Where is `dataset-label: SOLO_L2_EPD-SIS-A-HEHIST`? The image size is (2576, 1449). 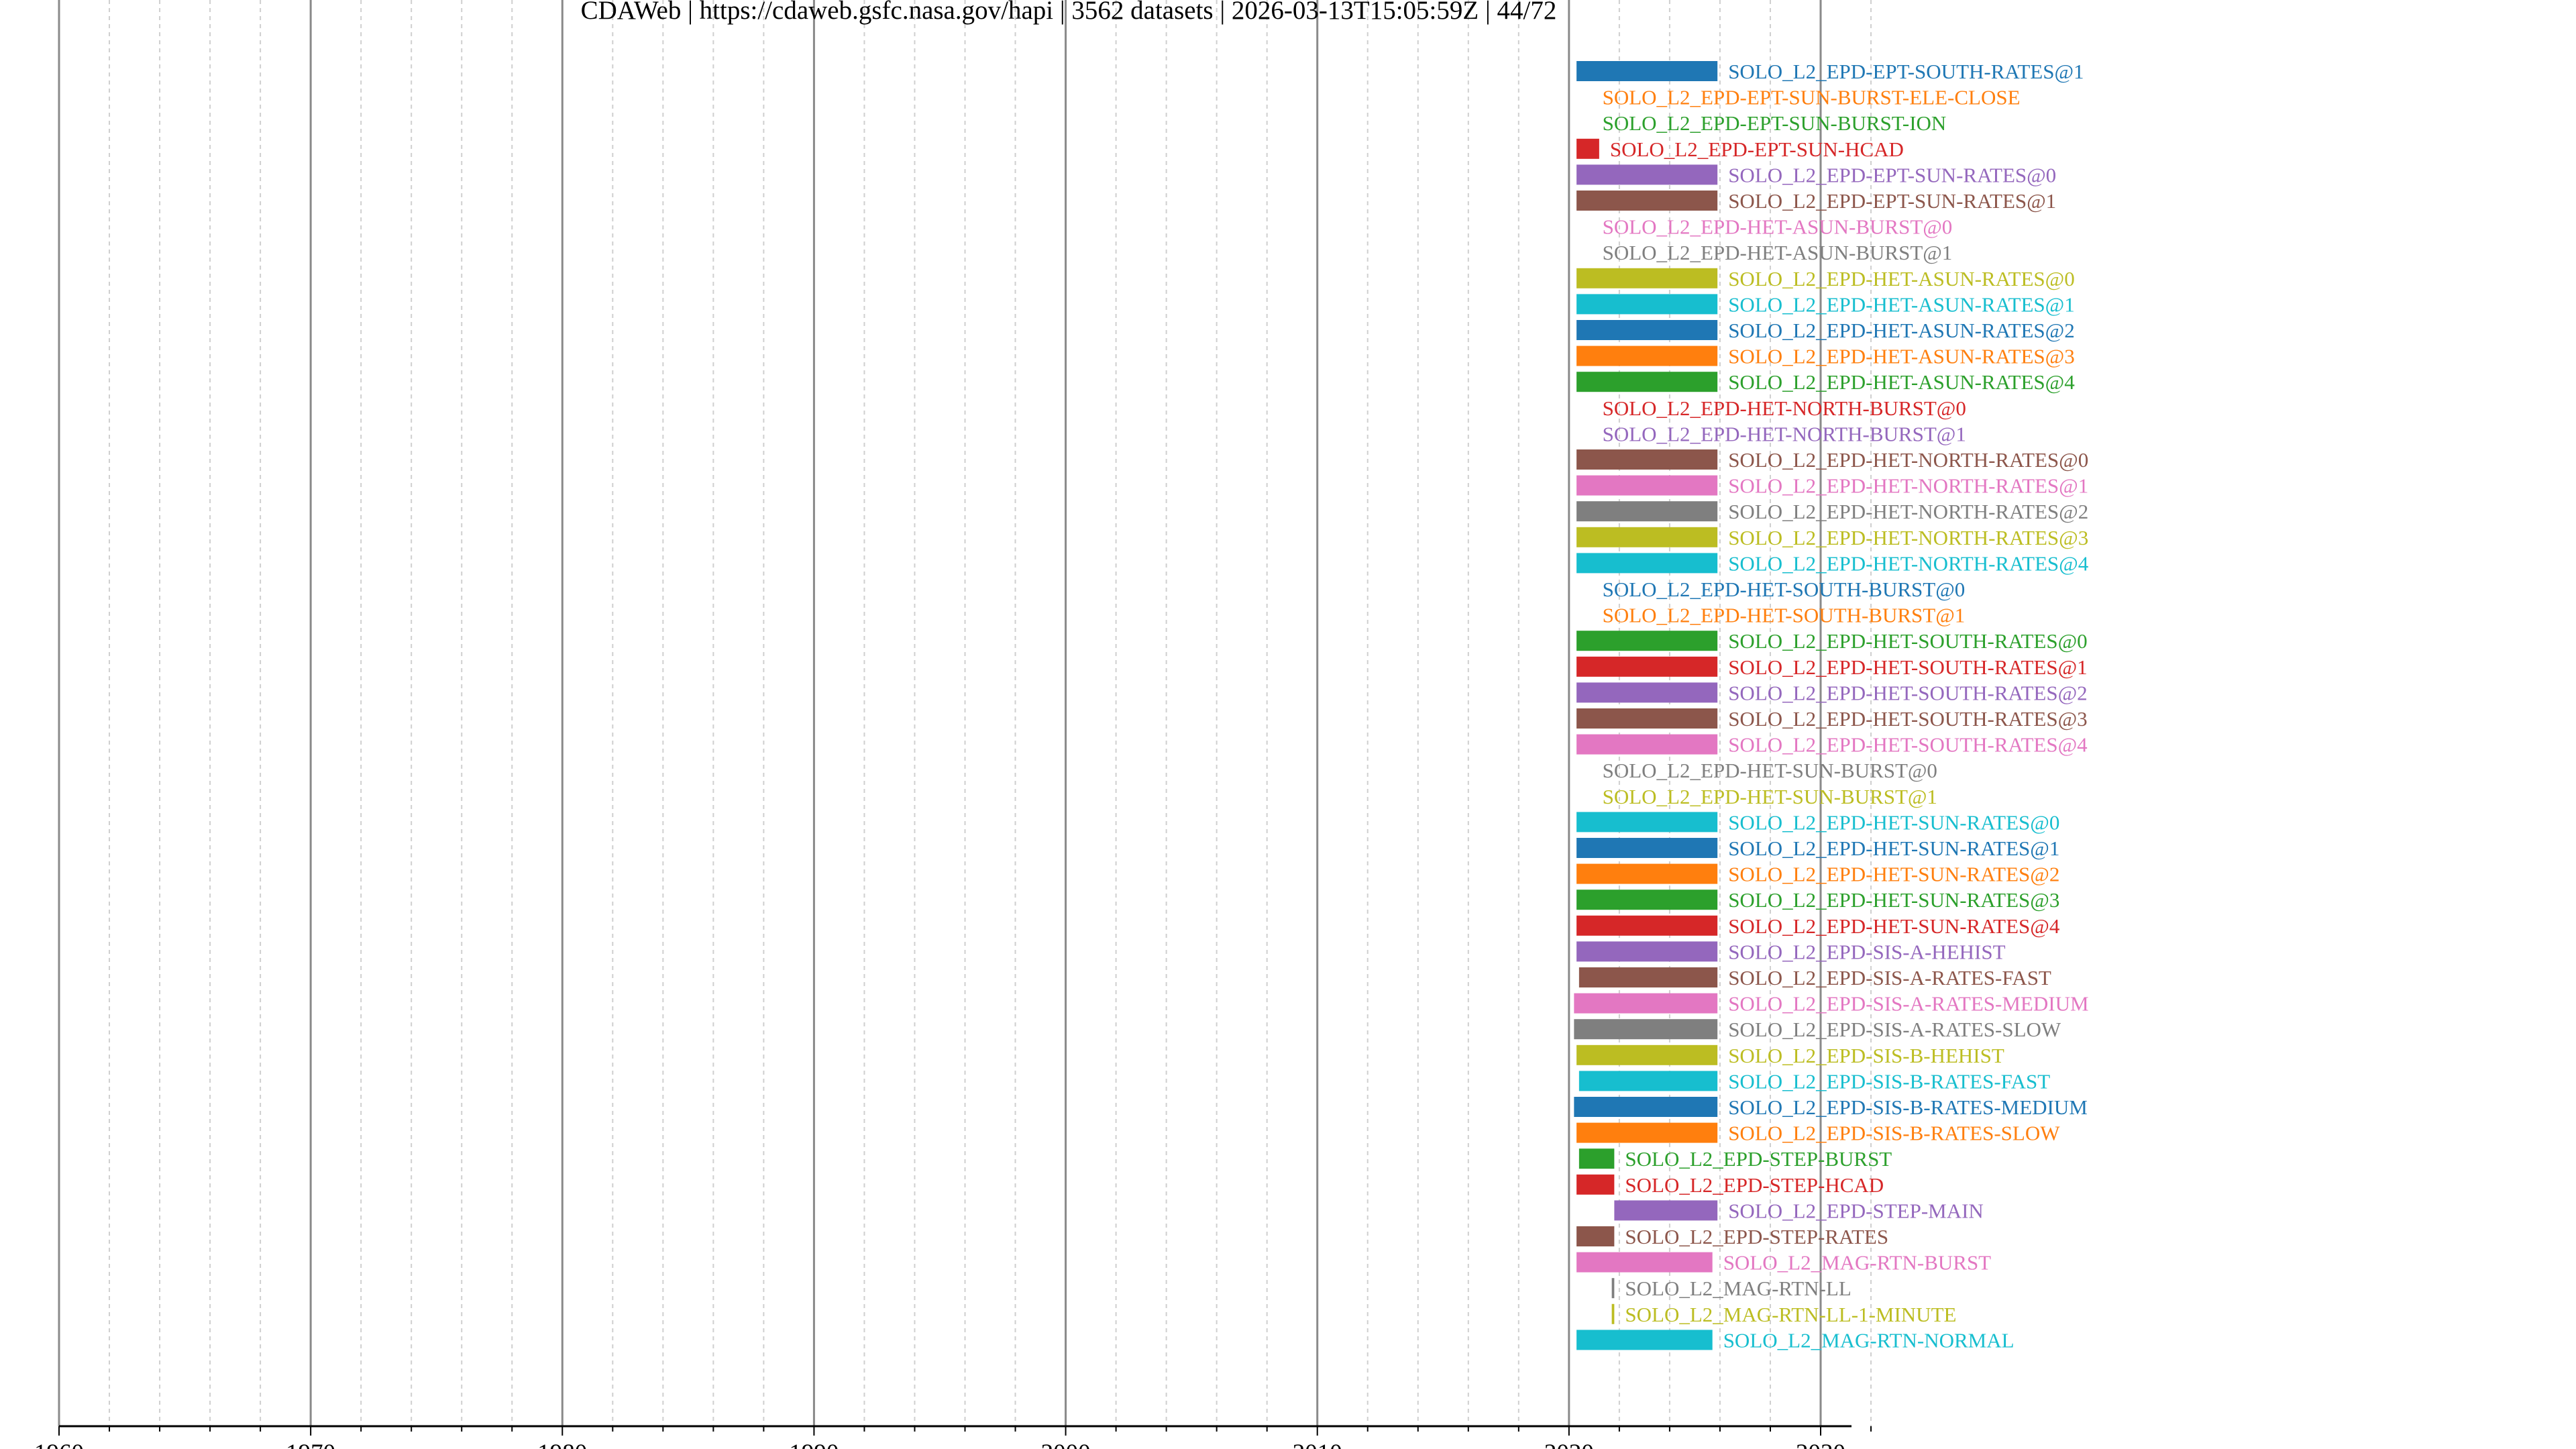
dataset-label: SOLO_L2_EPD-SIS-A-HEHIST is located at coordinates (1866, 951).